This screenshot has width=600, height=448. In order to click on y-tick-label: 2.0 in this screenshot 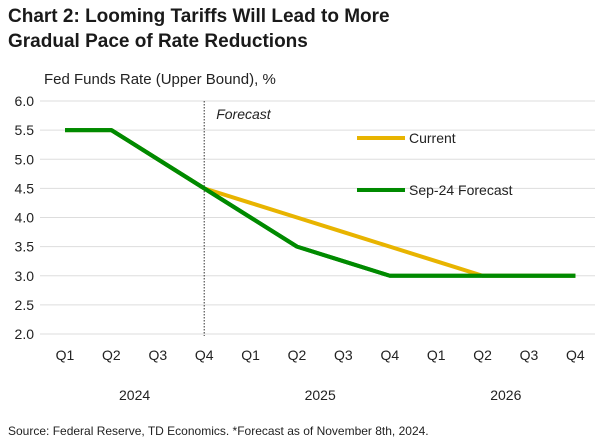, I will do `click(25, 334)`.